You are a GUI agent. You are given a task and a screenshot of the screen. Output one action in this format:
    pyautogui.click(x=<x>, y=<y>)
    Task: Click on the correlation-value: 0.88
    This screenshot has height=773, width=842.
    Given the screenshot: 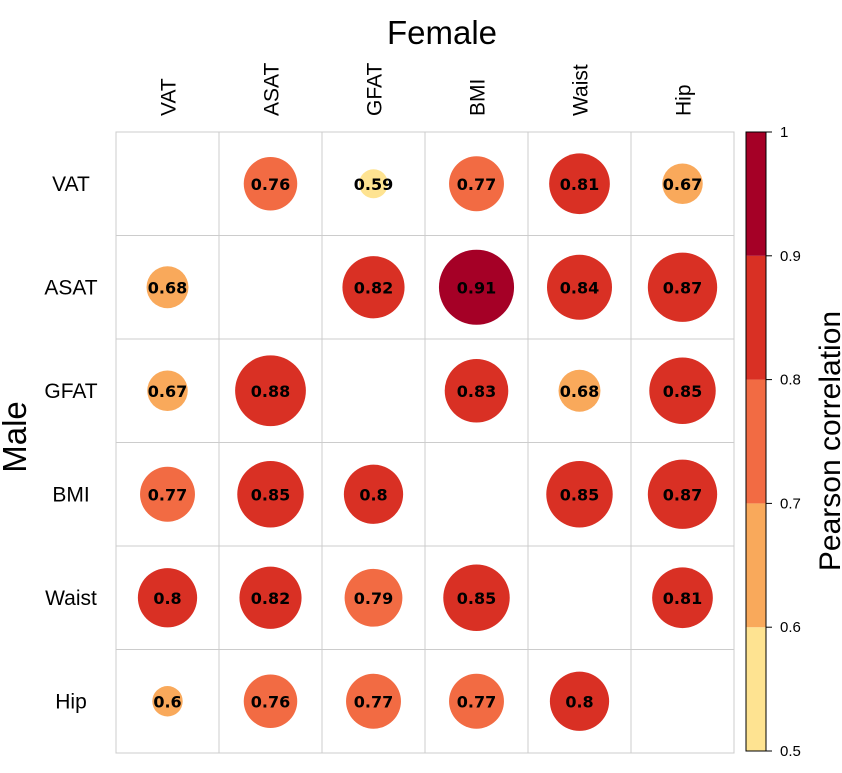 What is the action you would take?
    pyautogui.click(x=270, y=391)
    